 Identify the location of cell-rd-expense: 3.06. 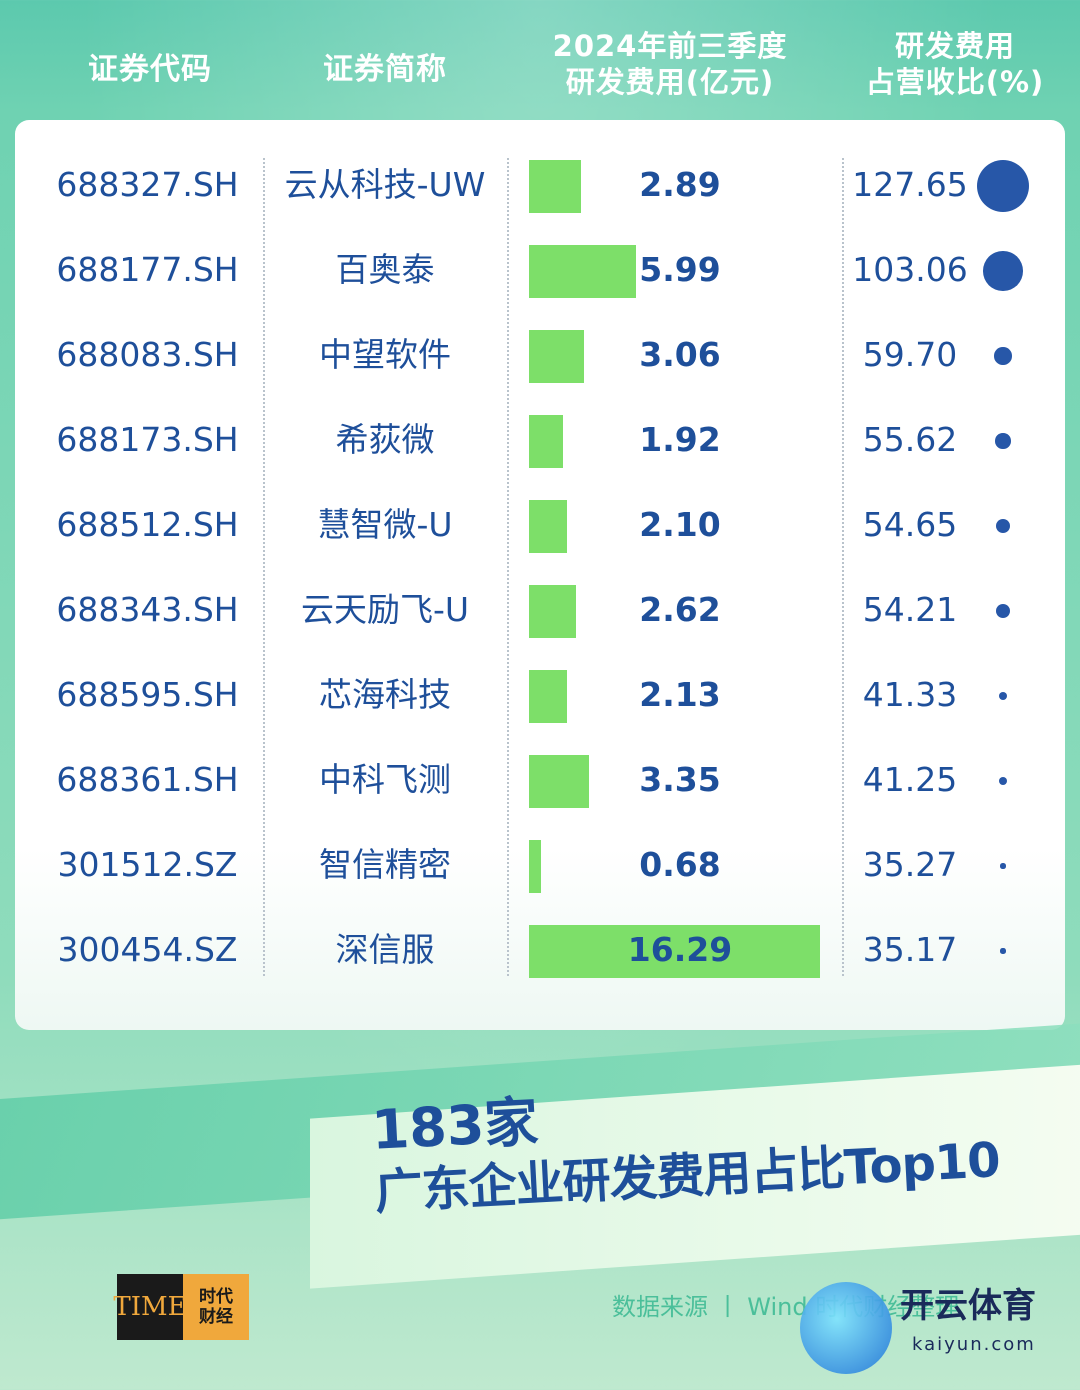
(680, 354).